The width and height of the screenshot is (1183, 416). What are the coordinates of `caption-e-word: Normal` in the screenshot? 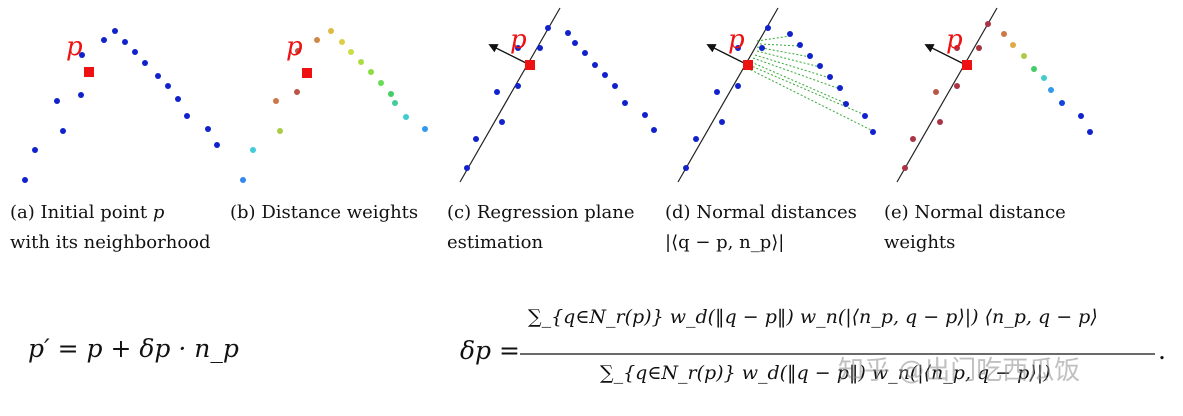 It's located at (949, 212).